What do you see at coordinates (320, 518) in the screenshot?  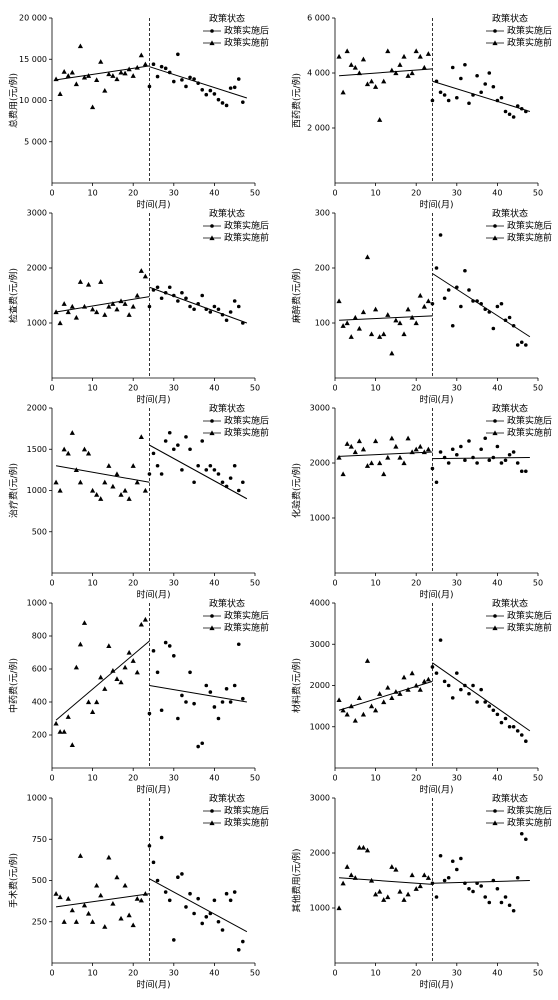 I see `y-tick-label: 1000` at bounding box center [320, 518].